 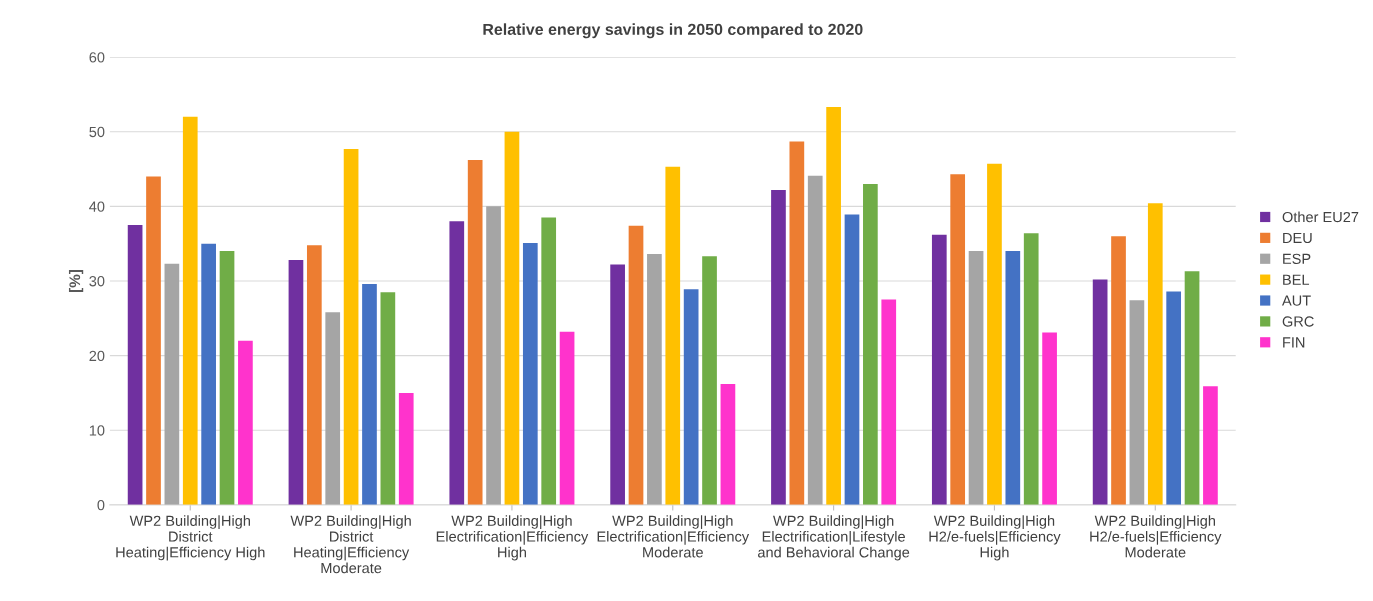 What do you see at coordinates (1297, 238) in the screenshot?
I see `legend-label: DEU` at bounding box center [1297, 238].